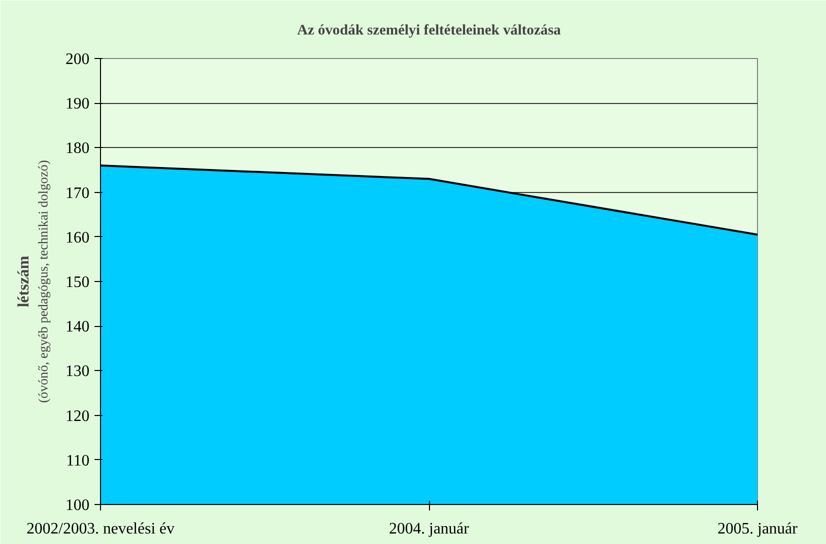 The height and width of the screenshot is (544, 826). Describe the element at coordinates (78, 282) in the screenshot. I see `y-tick-label: 150` at that location.